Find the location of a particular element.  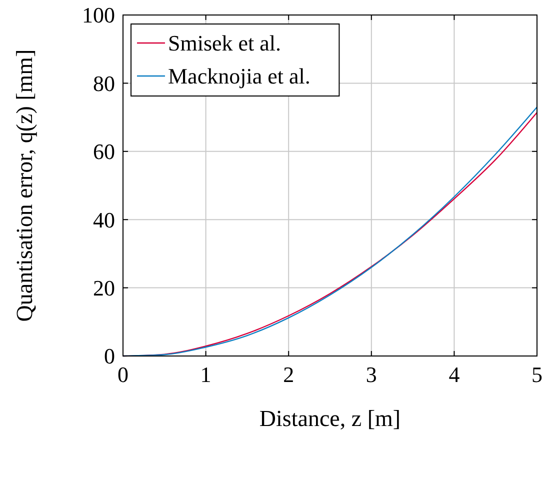

y-tick-label: 80 is located at coordinates (104, 83).